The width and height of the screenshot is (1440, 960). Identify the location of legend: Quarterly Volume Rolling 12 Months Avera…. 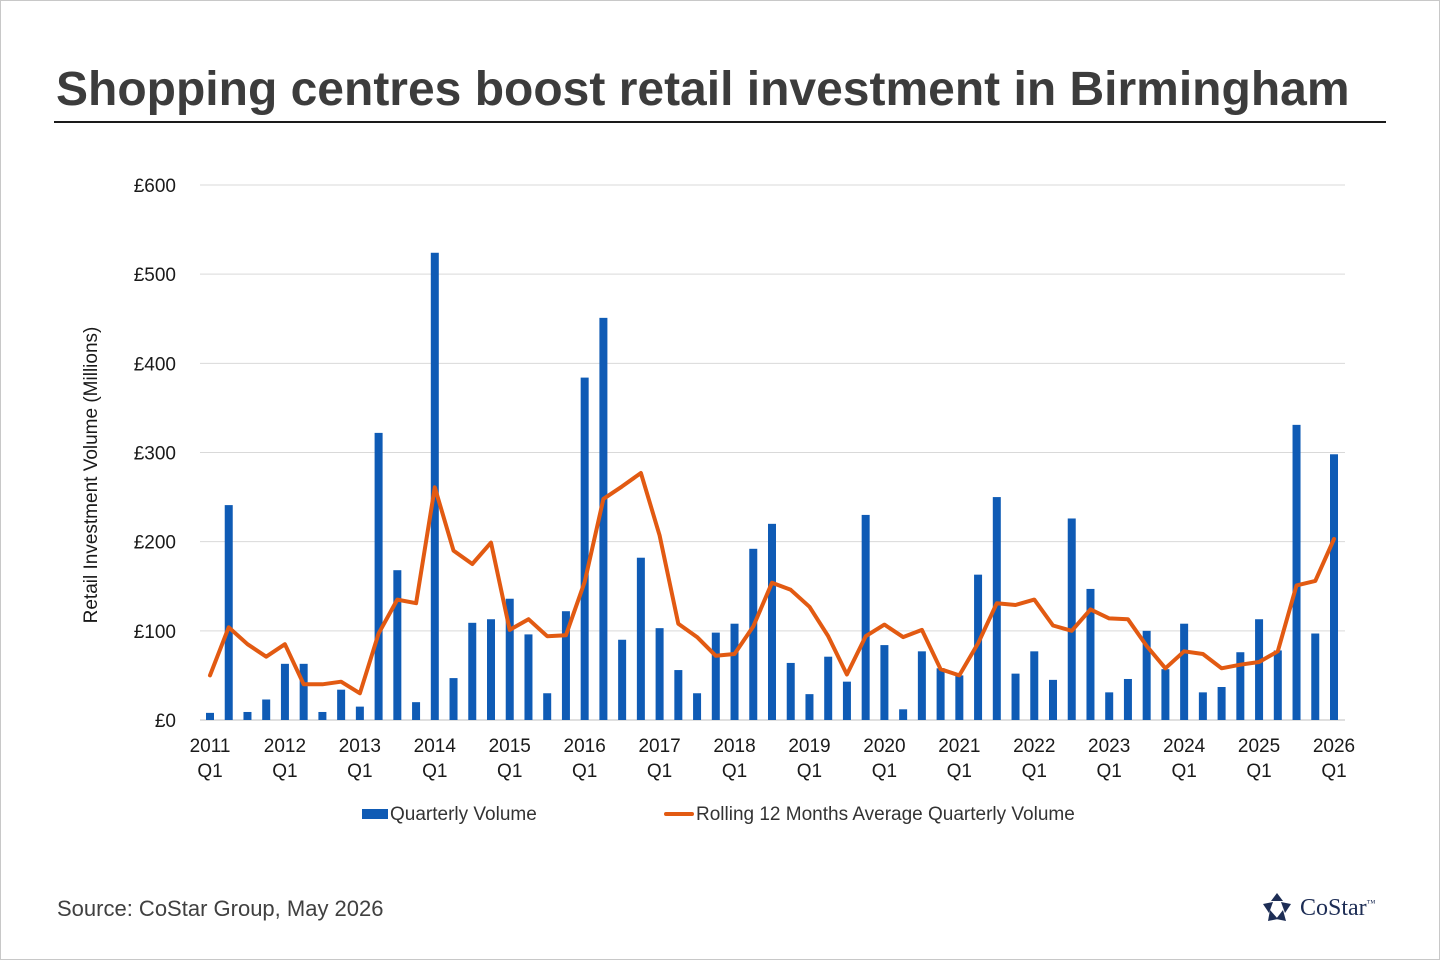
(720, 816).